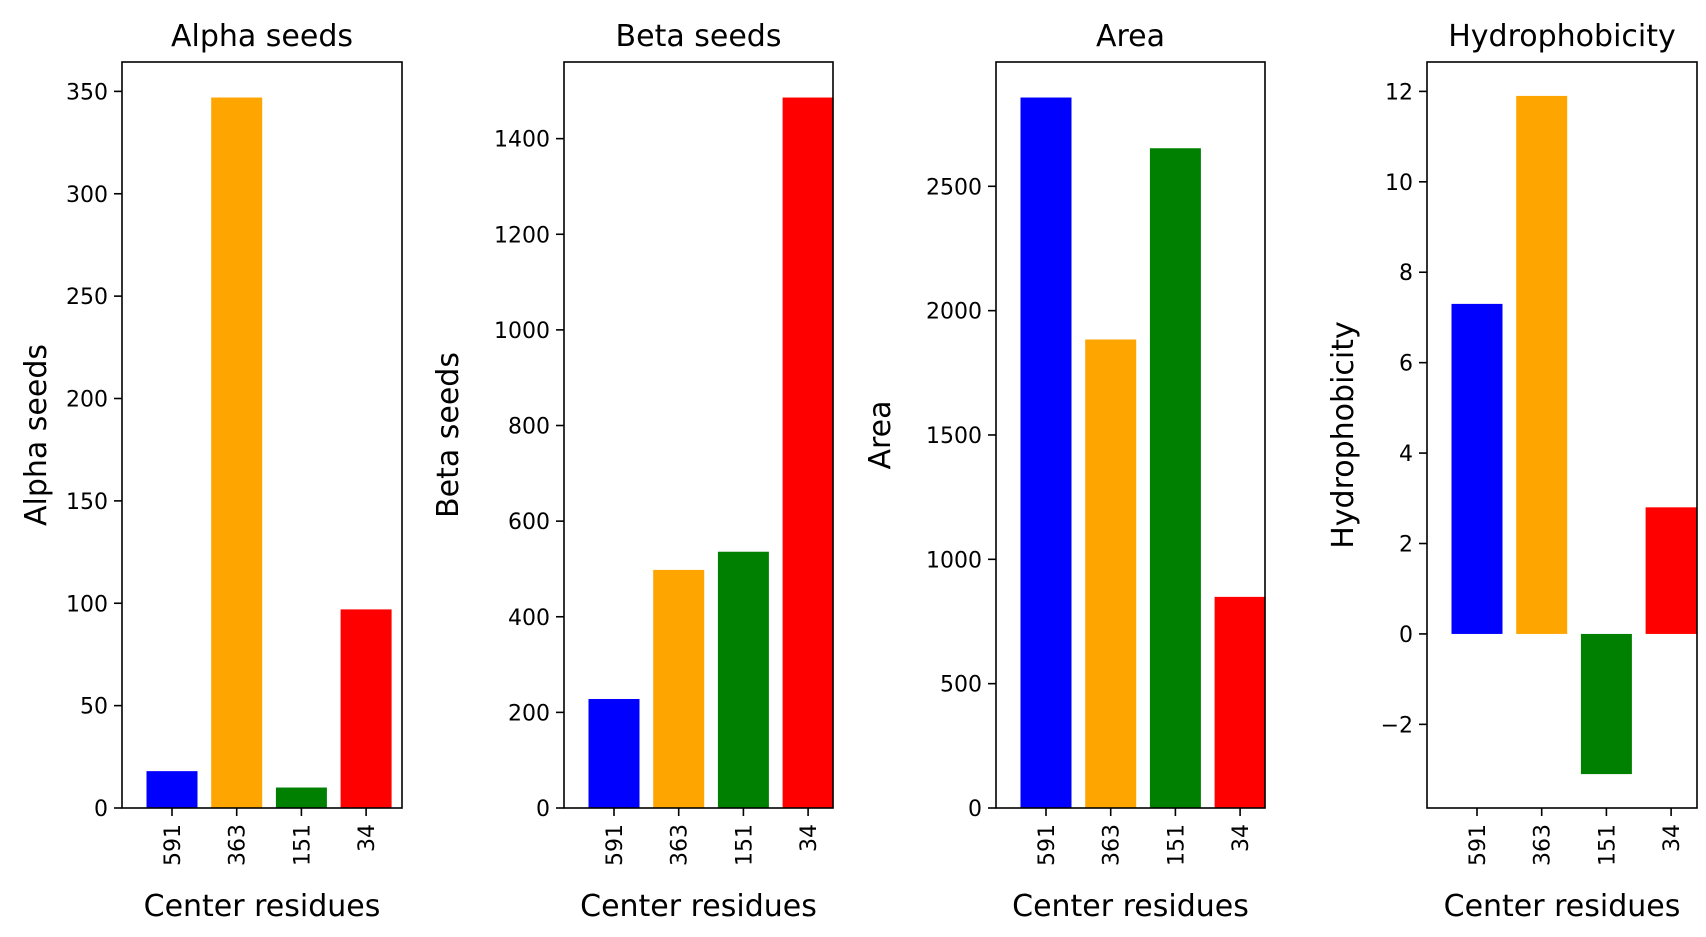  What do you see at coordinates (1406, 273) in the screenshot?
I see `y-tick-label: 8` at bounding box center [1406, 273].